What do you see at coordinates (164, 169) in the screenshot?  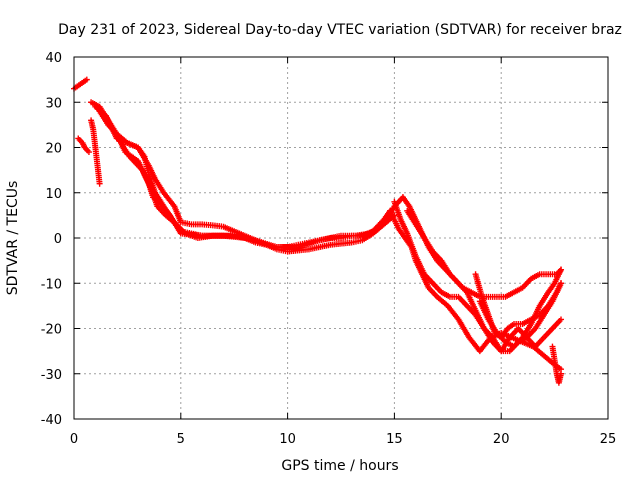 I see `series-track-d` at bounding box center [164, 169].